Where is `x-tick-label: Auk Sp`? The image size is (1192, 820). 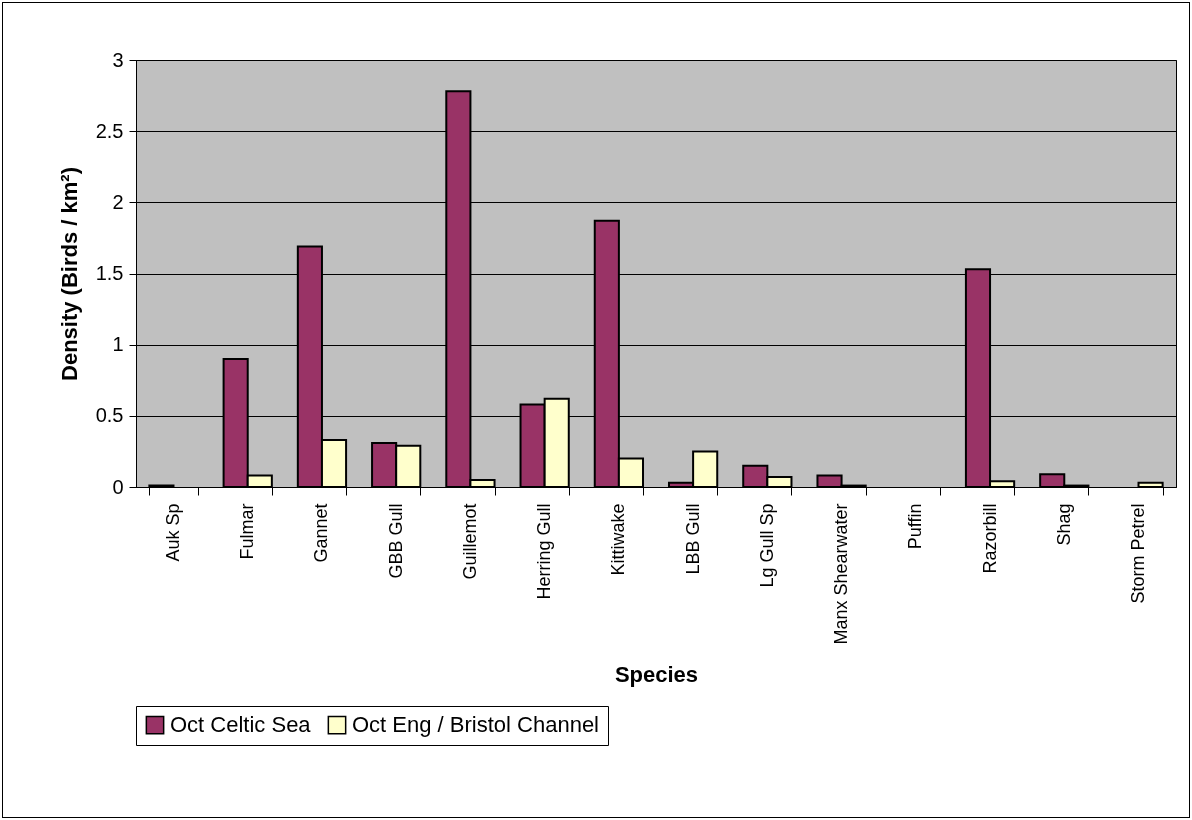
x-tick-label: Auk Sp is located at coordinates (172, 532).